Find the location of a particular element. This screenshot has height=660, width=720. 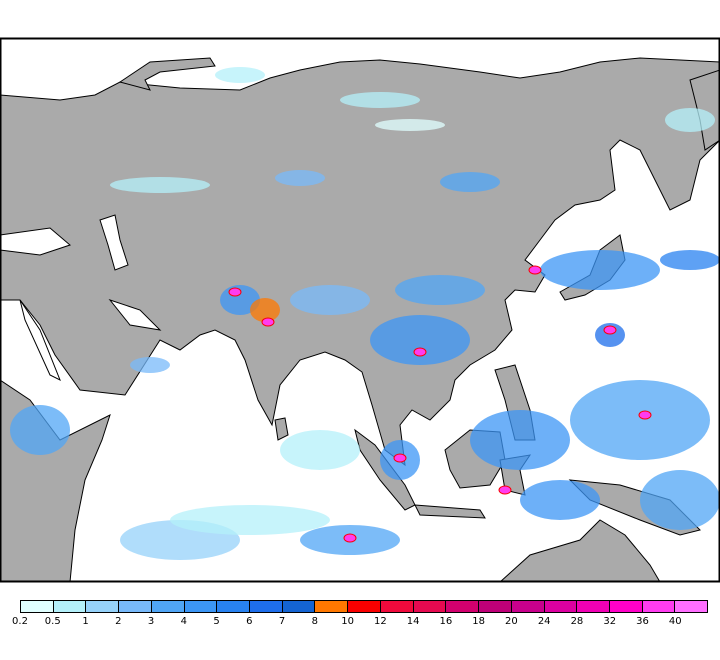

sri-lanka-land is located at coordinates (281, 429).